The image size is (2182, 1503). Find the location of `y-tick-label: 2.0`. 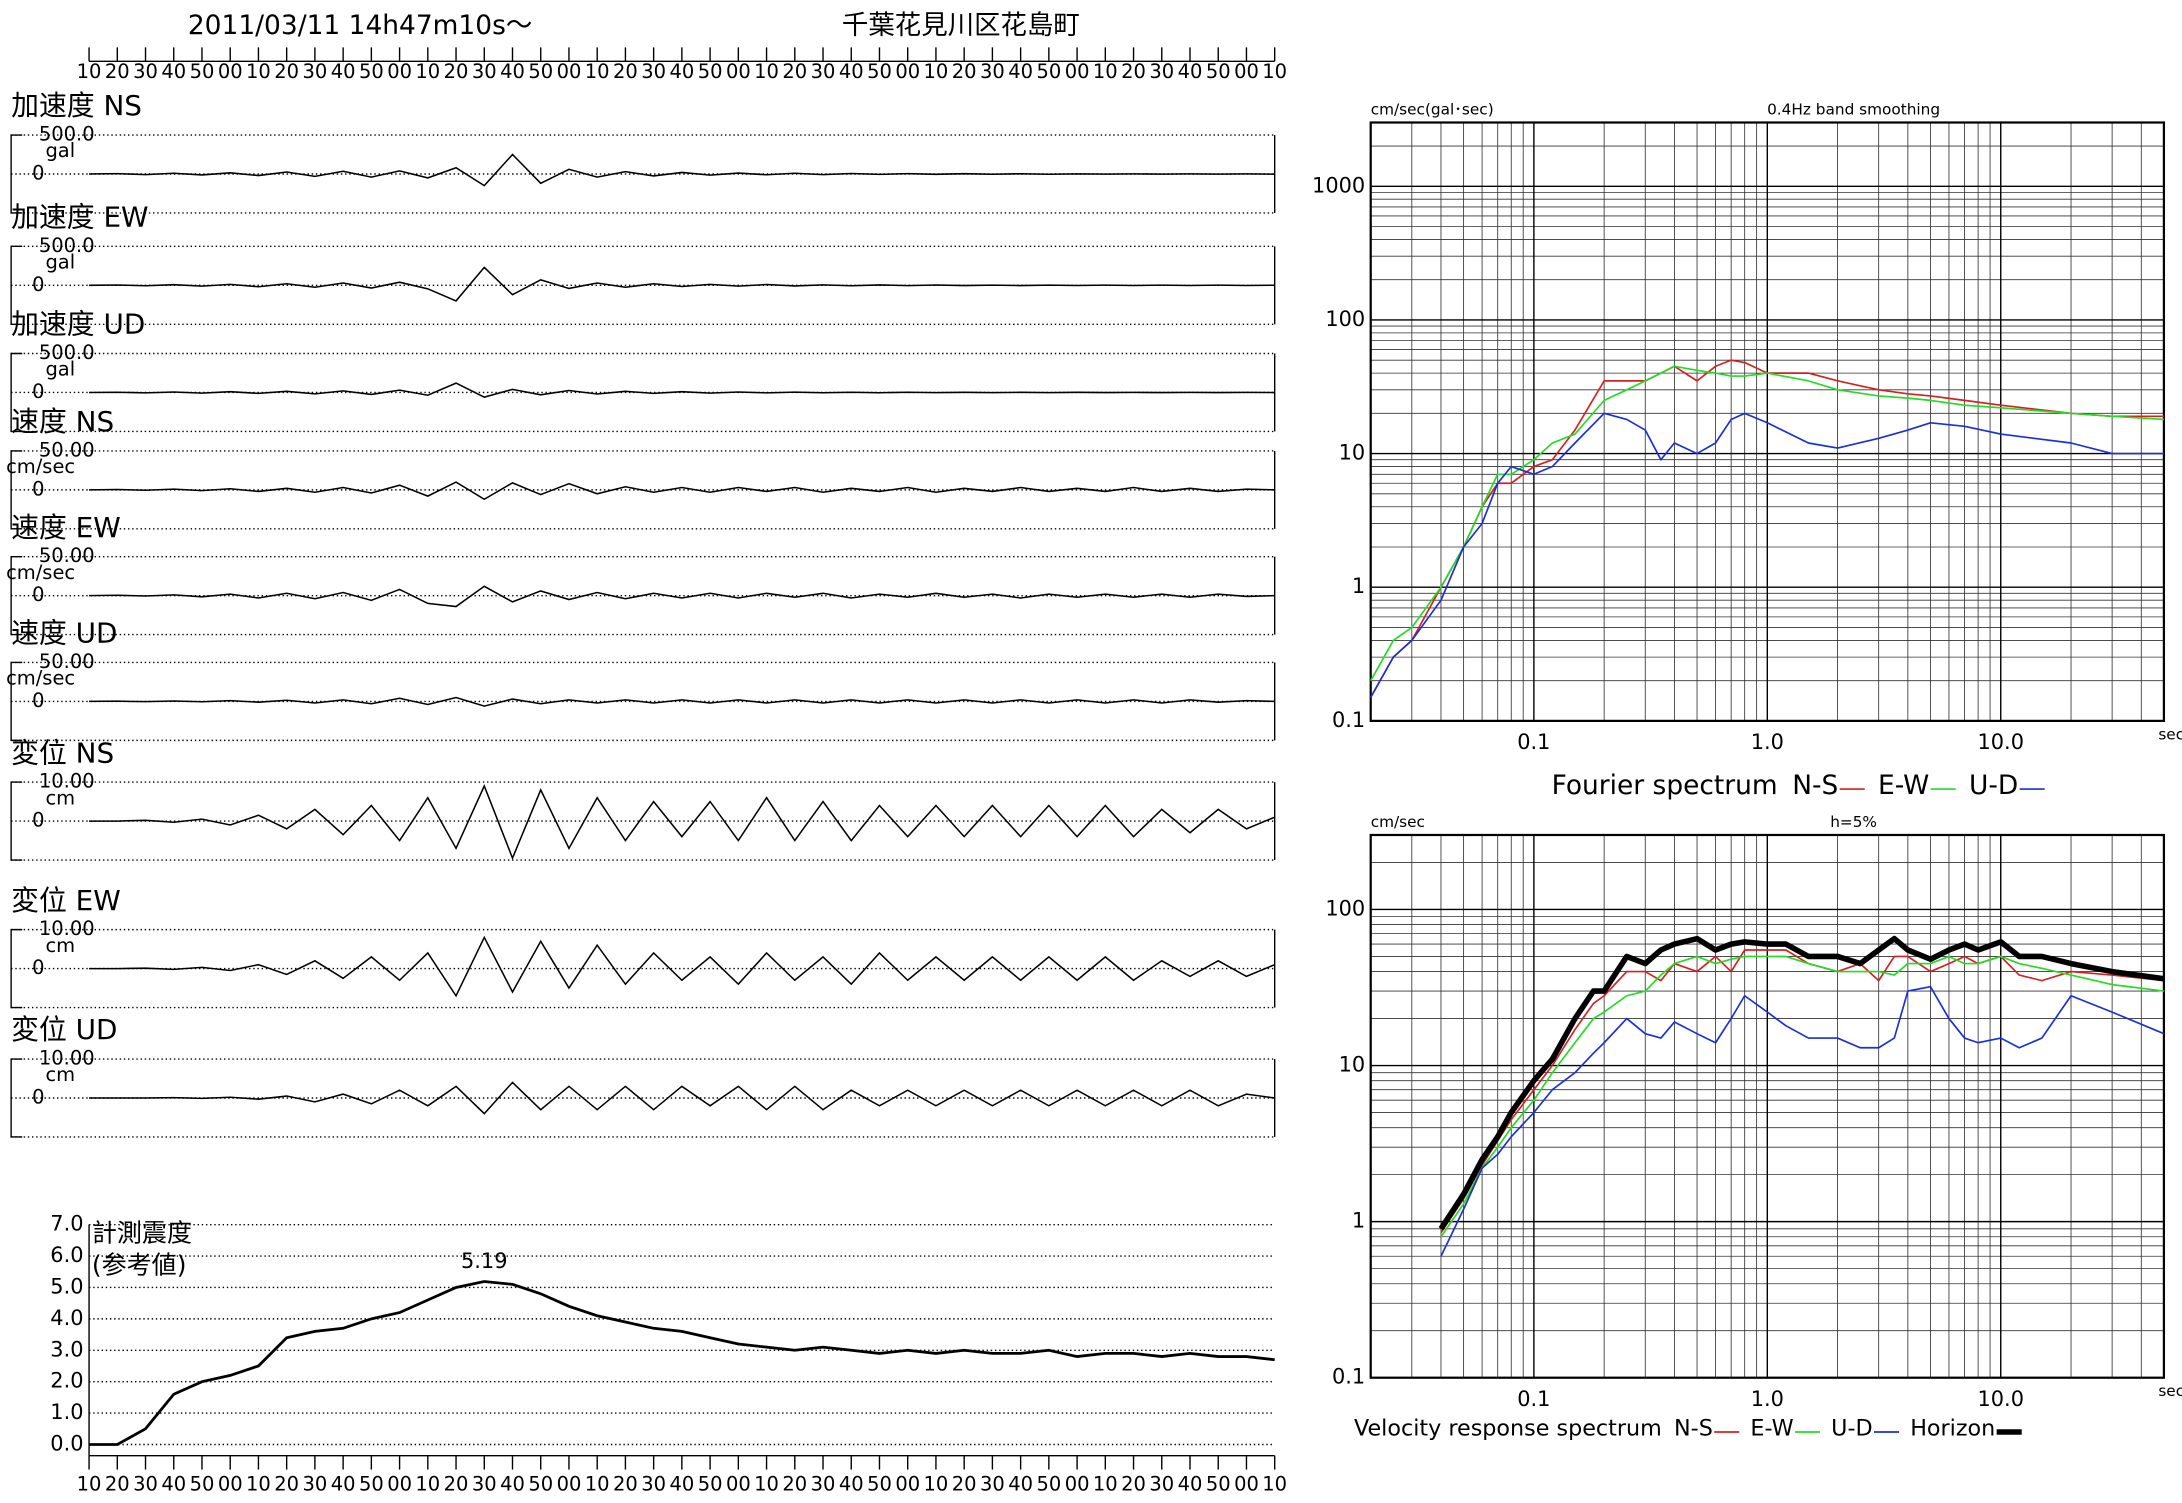

y-tick-label: 2.0 is located at coordinates (66, 1381).